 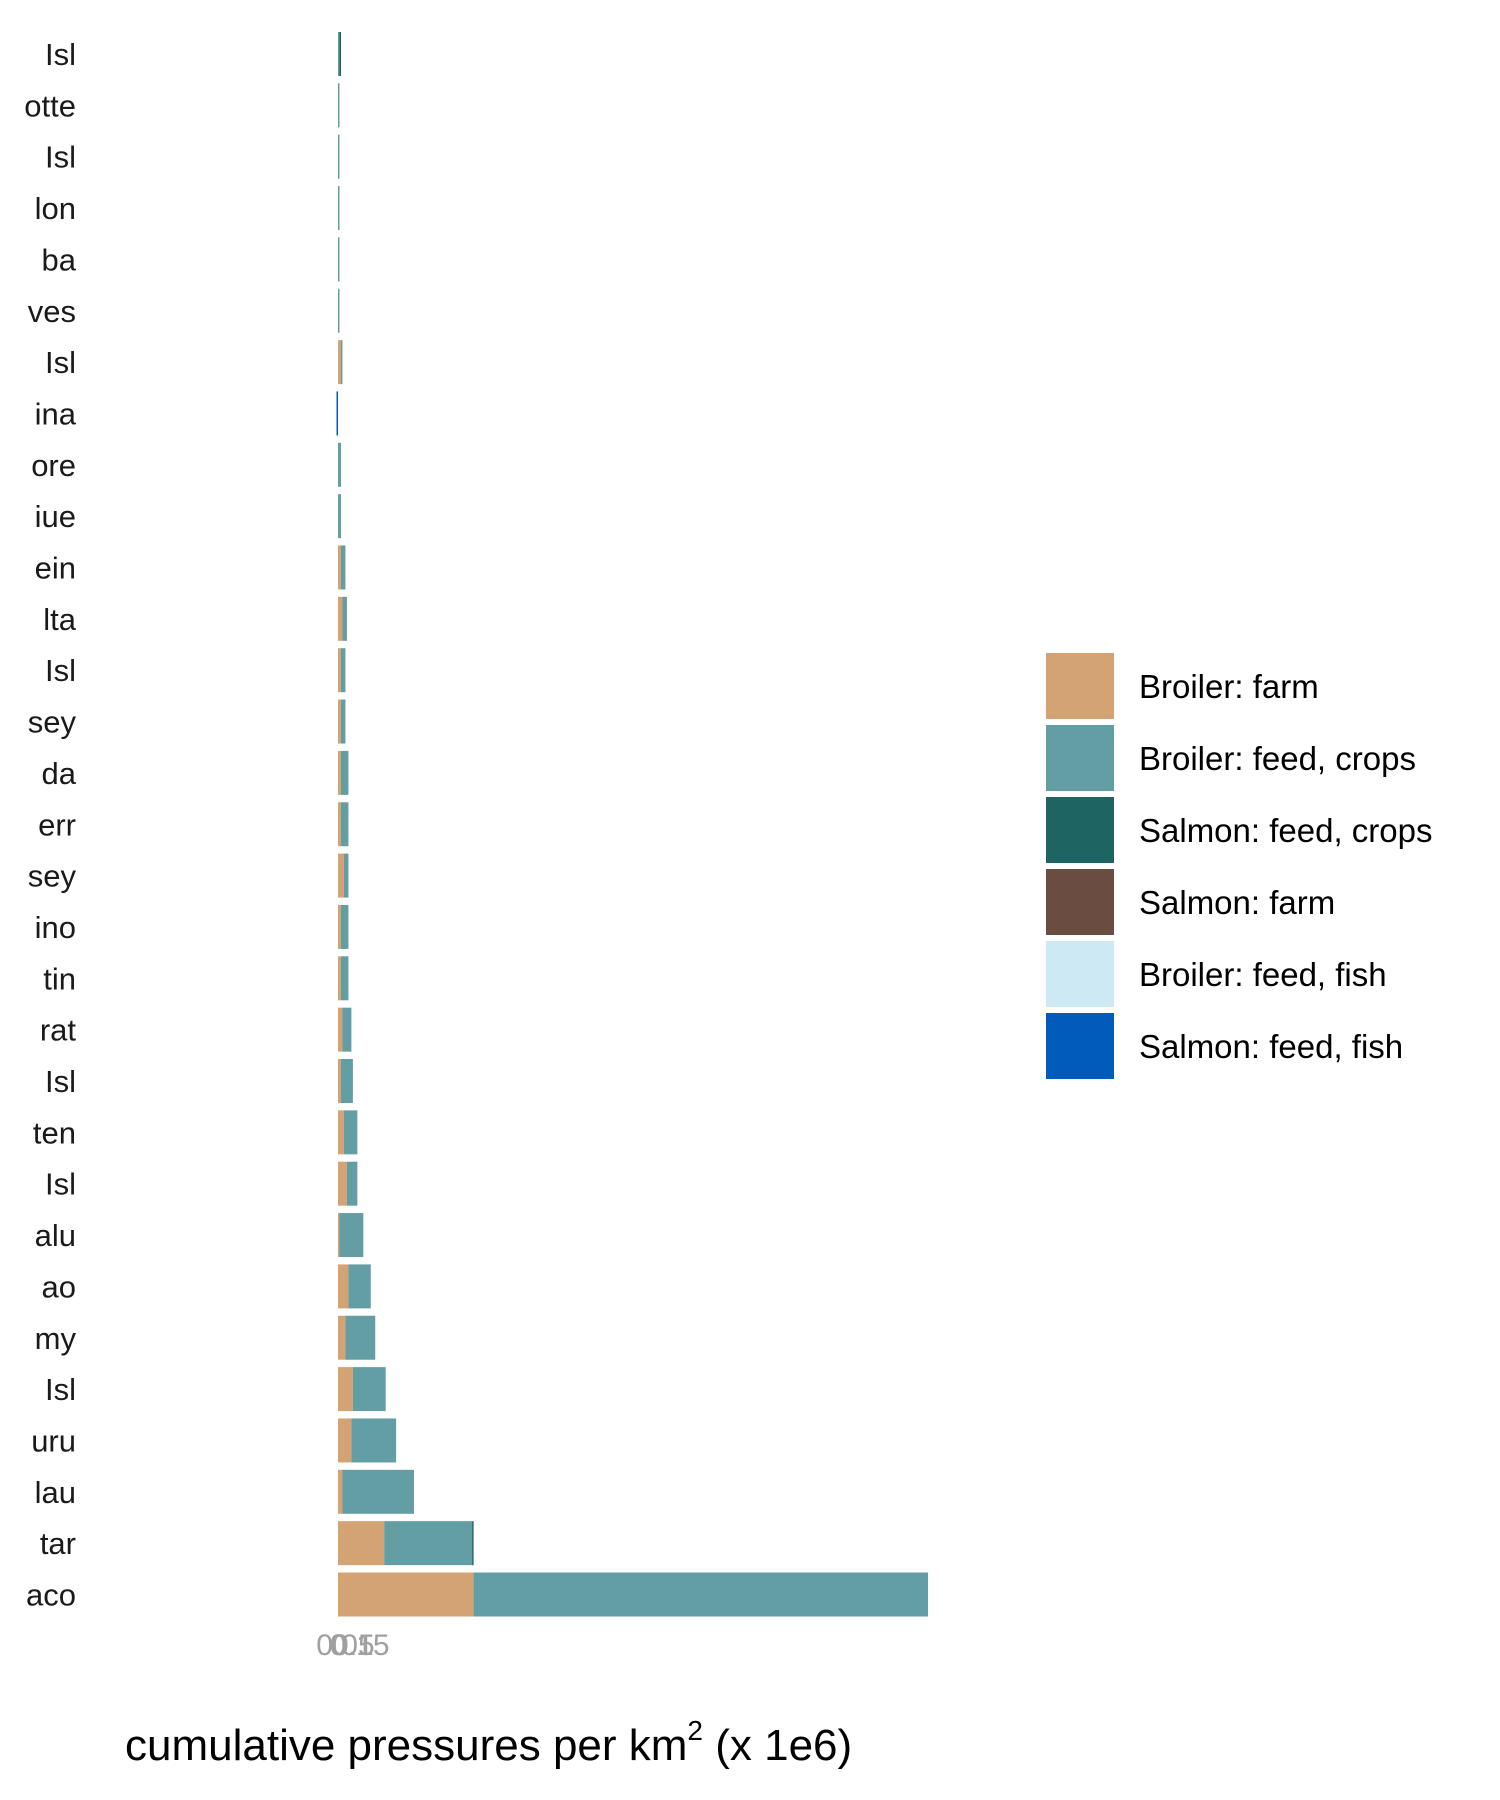 I want to click on y-label-12: Isl, so click(x=60, y=670).